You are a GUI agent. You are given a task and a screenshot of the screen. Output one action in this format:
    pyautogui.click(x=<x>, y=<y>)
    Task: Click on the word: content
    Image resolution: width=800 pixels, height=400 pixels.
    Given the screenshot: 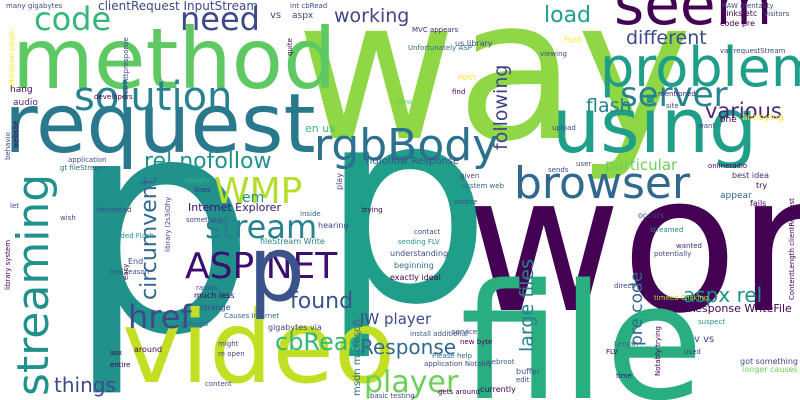 What is the action you would take?
    pyautogui.click(x=218, y=384)
    